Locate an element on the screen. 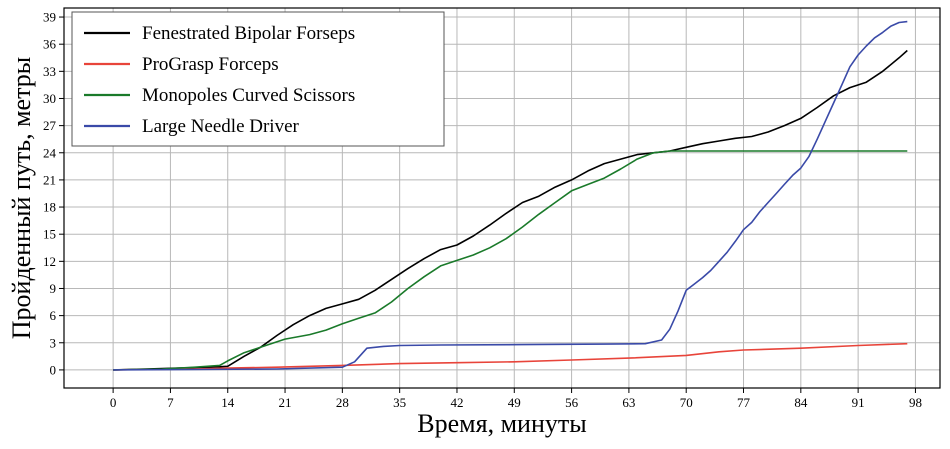  y-tick-label: 15 is located at coordinates (49, 234).